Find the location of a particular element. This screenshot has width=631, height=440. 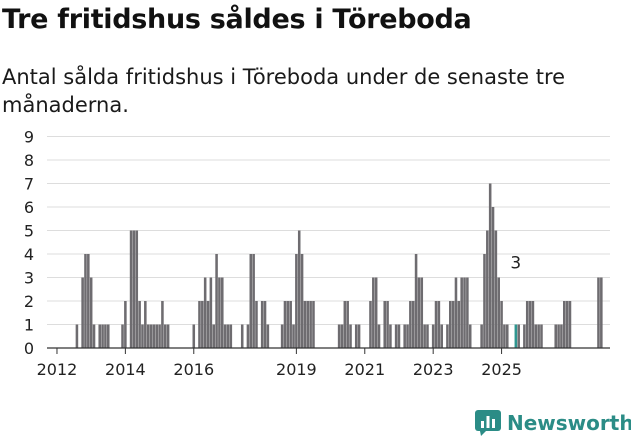

data-labels: 3 is located at coordinates (515, 264).